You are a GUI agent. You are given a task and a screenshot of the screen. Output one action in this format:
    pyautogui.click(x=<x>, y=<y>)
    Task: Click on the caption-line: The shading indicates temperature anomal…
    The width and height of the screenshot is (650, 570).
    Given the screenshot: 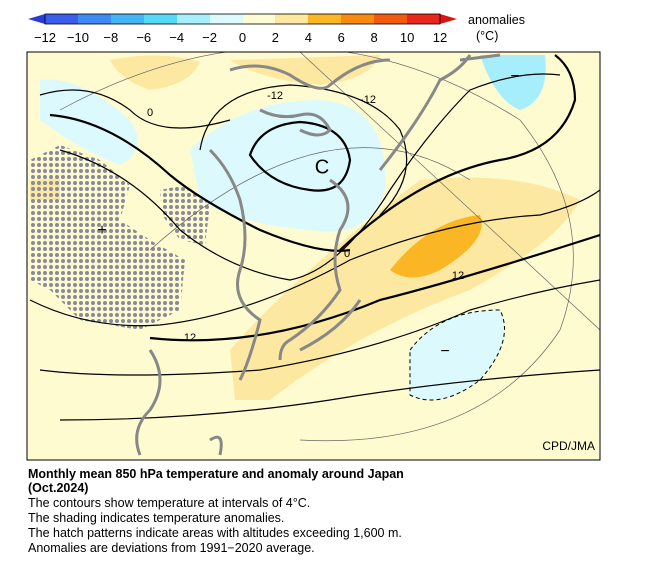 What is the action you would take?
    pyautogui.click(x=156, y=518)
    